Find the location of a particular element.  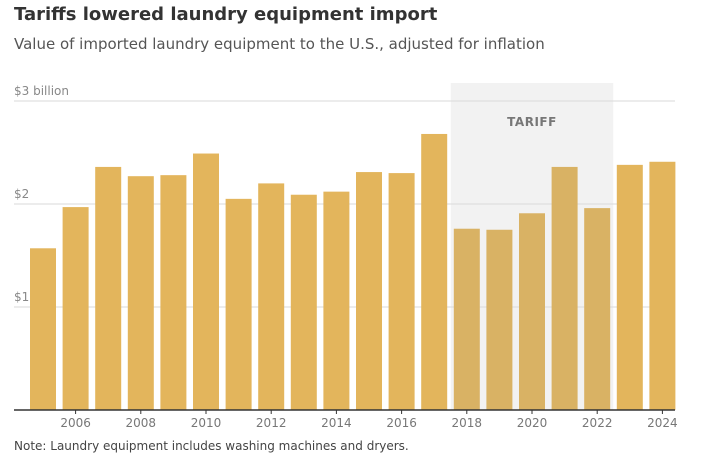

bar-2006 is located at coordinates (75, 308).